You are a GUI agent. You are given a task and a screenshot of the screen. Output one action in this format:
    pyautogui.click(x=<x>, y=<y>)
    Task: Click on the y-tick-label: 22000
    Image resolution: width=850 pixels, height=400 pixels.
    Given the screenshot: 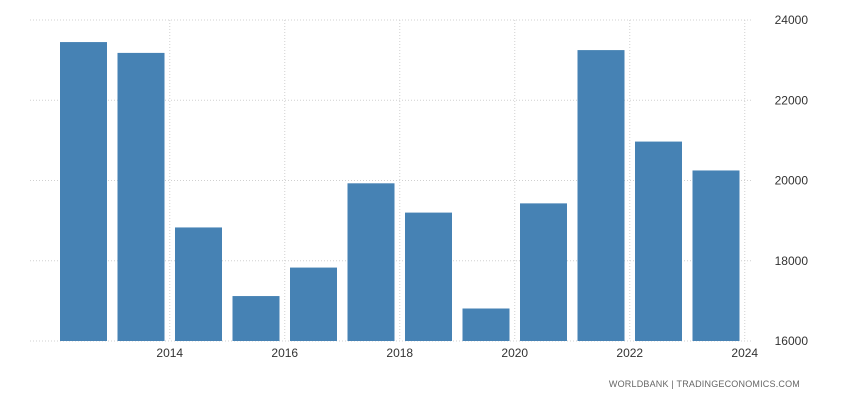 What is the action you would take?
    pyautogui.click(x=792, y=100)
    